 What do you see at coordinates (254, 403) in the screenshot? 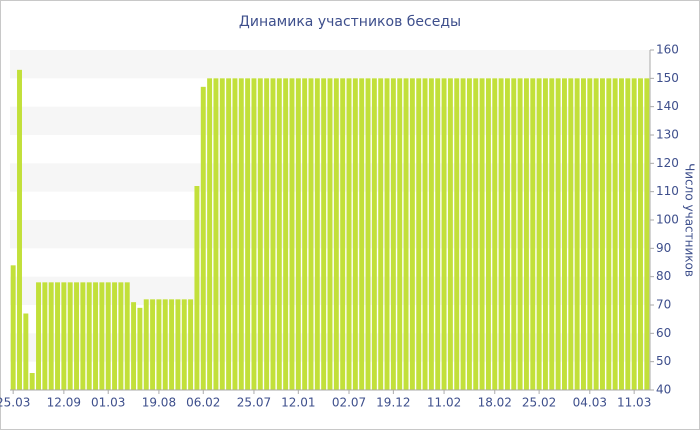
I see `x-tick-label: 25.07` at bounding box center [254, 403].